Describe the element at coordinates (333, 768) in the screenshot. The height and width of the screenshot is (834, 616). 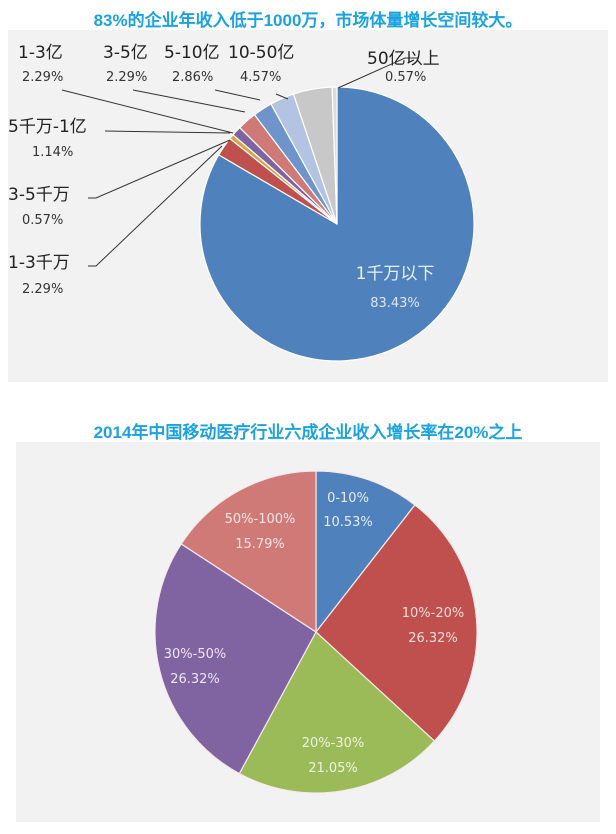
I see `pct-20-30: 21.05%` at that location.